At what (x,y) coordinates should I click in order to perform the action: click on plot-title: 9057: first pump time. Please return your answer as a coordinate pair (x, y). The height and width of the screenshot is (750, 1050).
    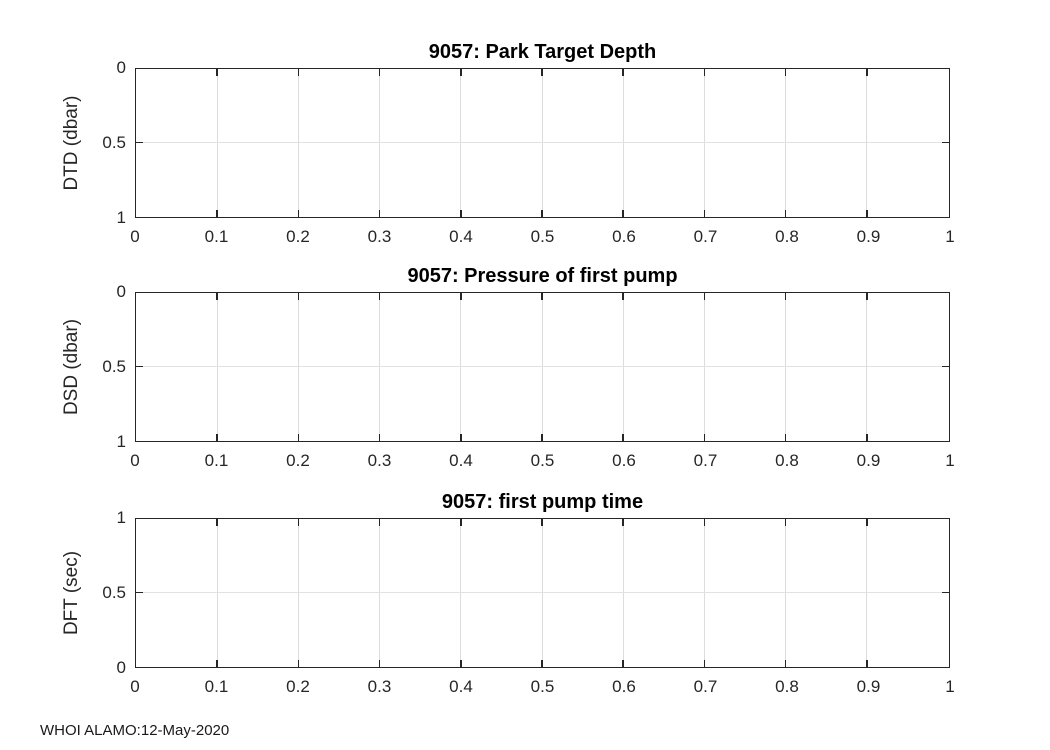
    Looking at the image, I should click on (542, 502).